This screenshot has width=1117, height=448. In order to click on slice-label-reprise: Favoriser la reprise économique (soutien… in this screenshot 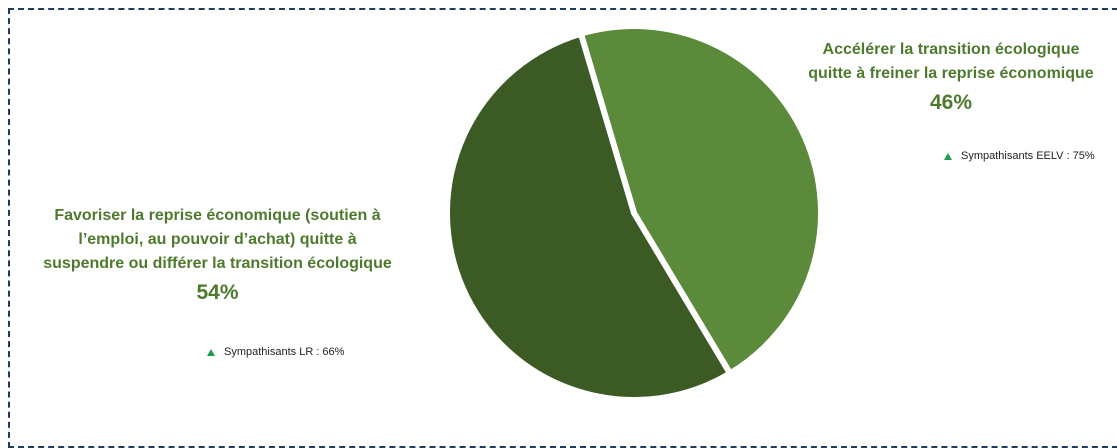, I will do `click(217, 256)`.